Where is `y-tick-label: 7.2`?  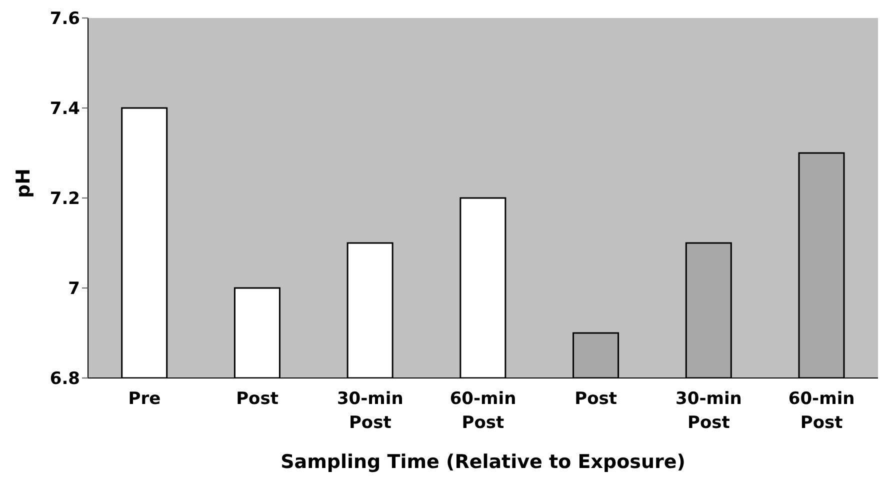
y-tick-label: 7.2 is located at coordinates (65, 199).